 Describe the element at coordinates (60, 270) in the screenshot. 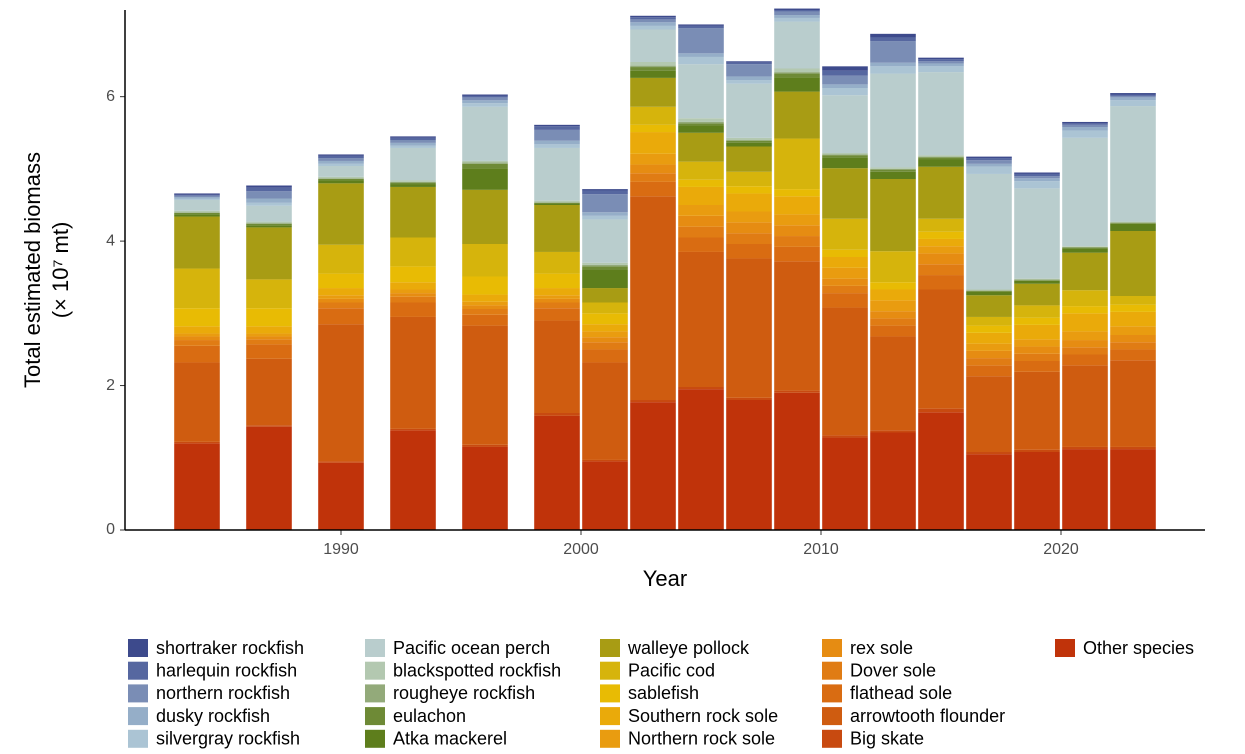

I see `y-axis-title: (× 10⁷ mt)` at that location.